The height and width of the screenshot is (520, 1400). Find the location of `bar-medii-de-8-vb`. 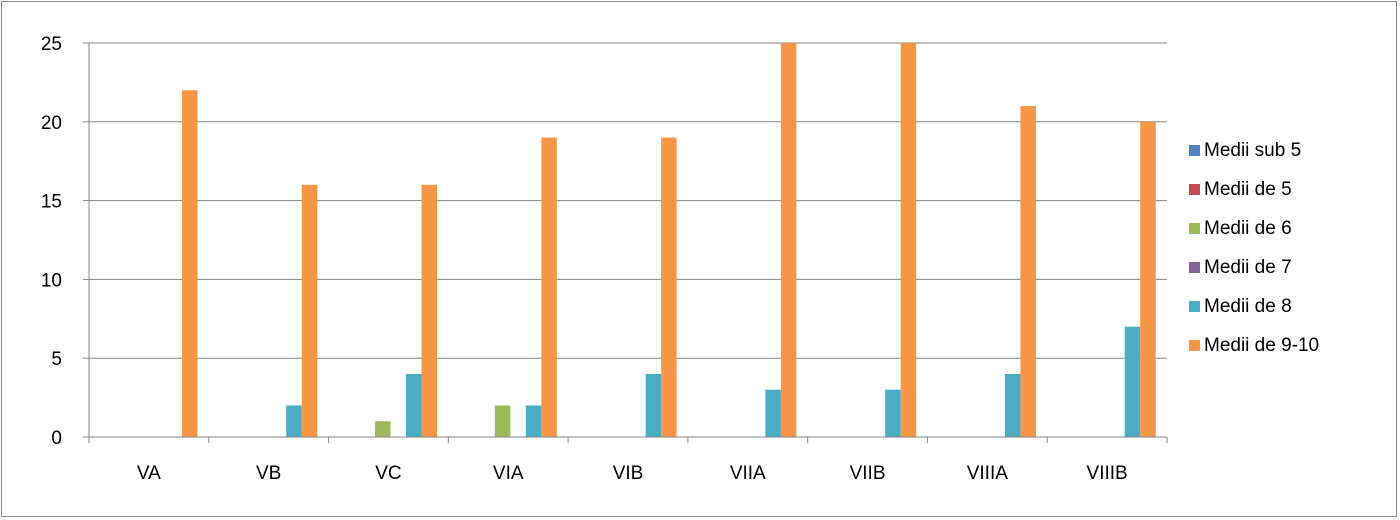

bar-medii-de-8-vb is located at coordinates (294, 421).